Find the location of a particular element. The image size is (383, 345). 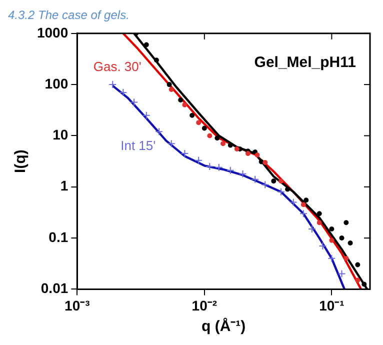

x-tick-label: 10⁻² is located at coordinates (205, 305).